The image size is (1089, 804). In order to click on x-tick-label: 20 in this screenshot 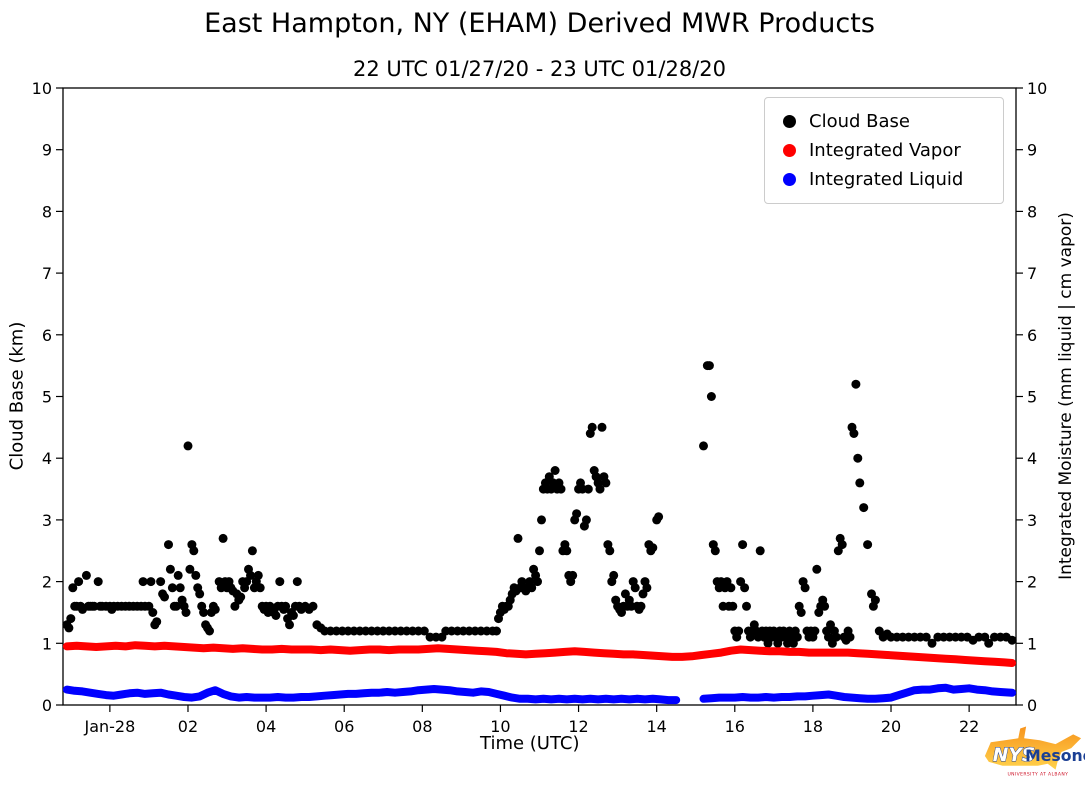, I will do `click(891, 726)`.